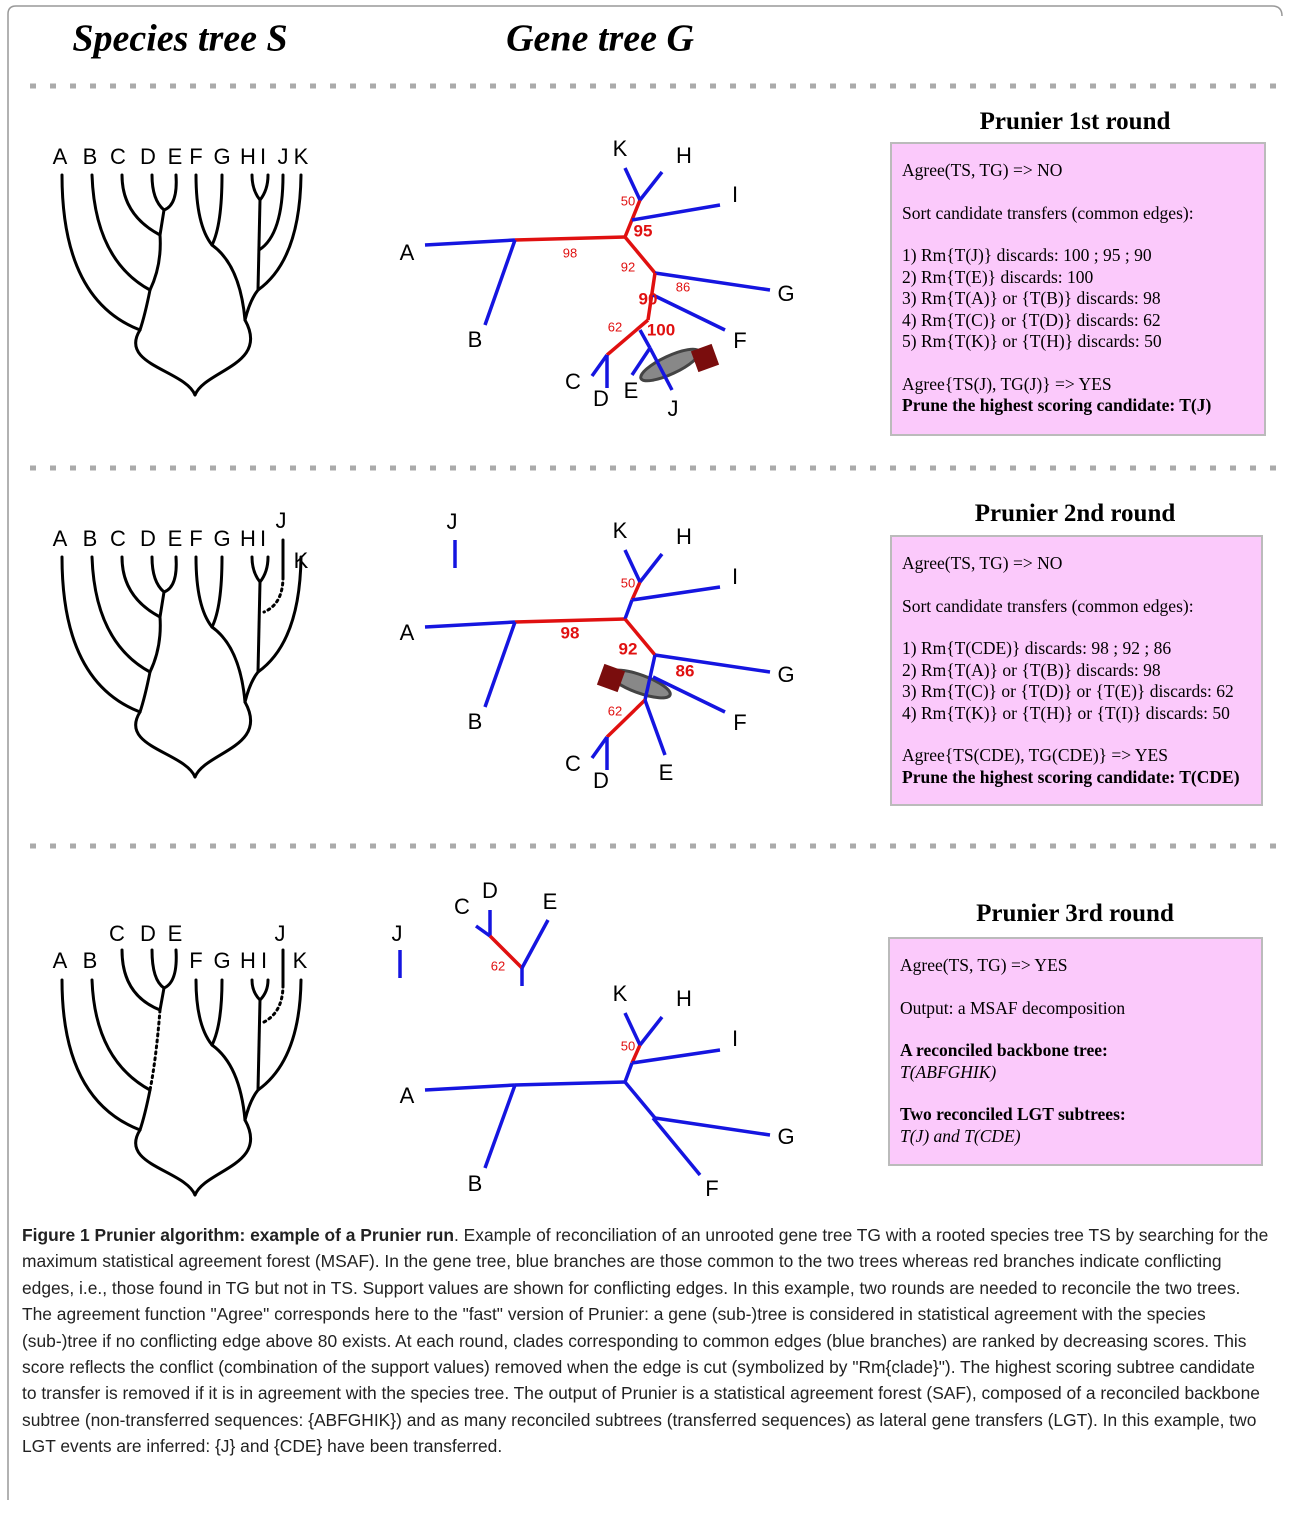 This screenshot has width=1289, height=1513. What do you see at coordinates (984, 965) in the screenshot?
I see `box-line: Agree(TS, TG) => YES` at bounding box center [984, 965].